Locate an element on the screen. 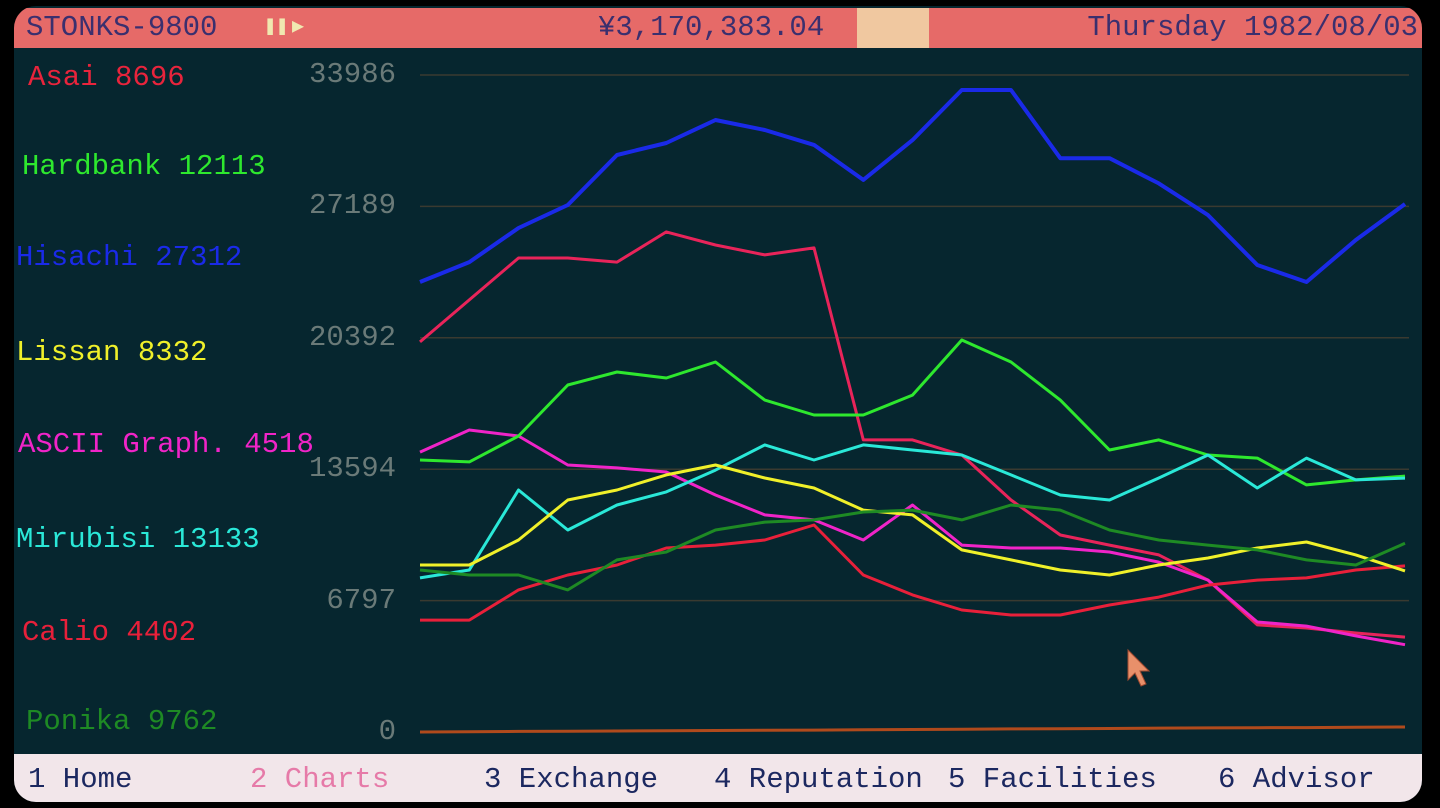 Image resolution: width=1440 pixels, height=808 pixels. stock-price: 27312 is located at coordinates (199, 257).